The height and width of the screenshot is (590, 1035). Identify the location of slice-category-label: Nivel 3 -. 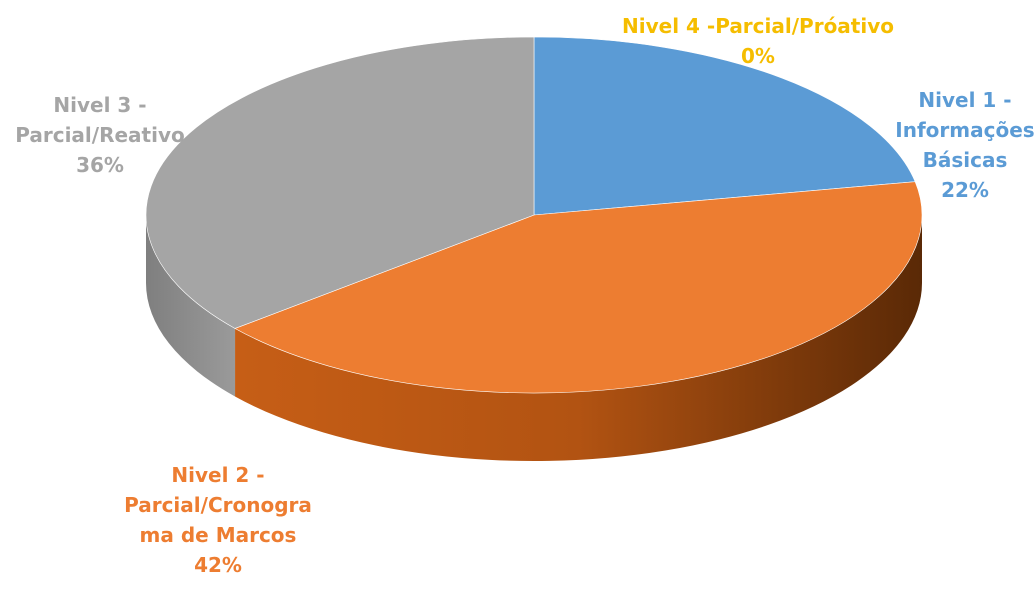
(99, 105).